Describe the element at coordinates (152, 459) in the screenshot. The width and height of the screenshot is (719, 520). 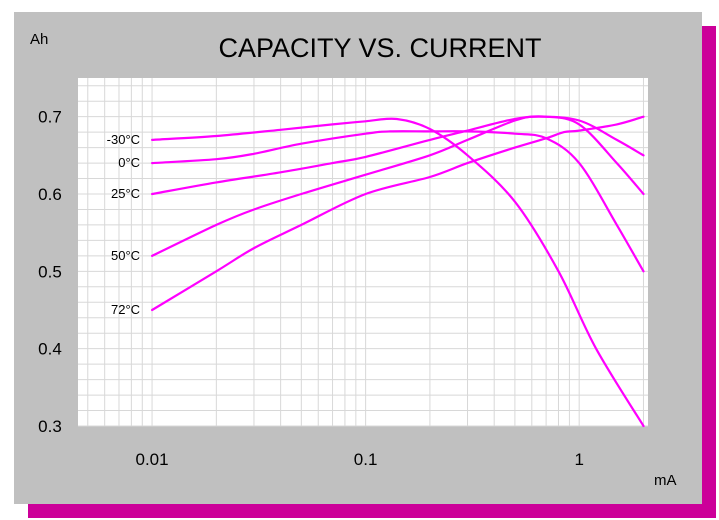
I see `x-tick-label: 0.01` at that location.